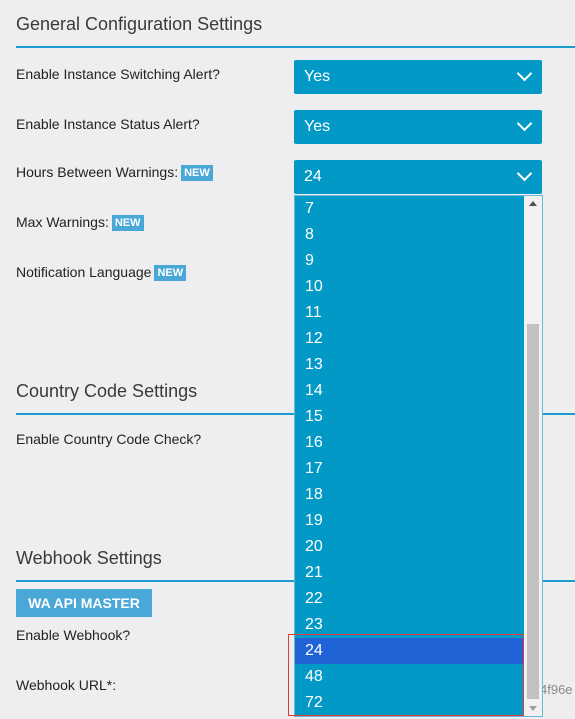  I want to click on switching-alert-label: Enable Instance Switching Alert?, so click(118, 74).